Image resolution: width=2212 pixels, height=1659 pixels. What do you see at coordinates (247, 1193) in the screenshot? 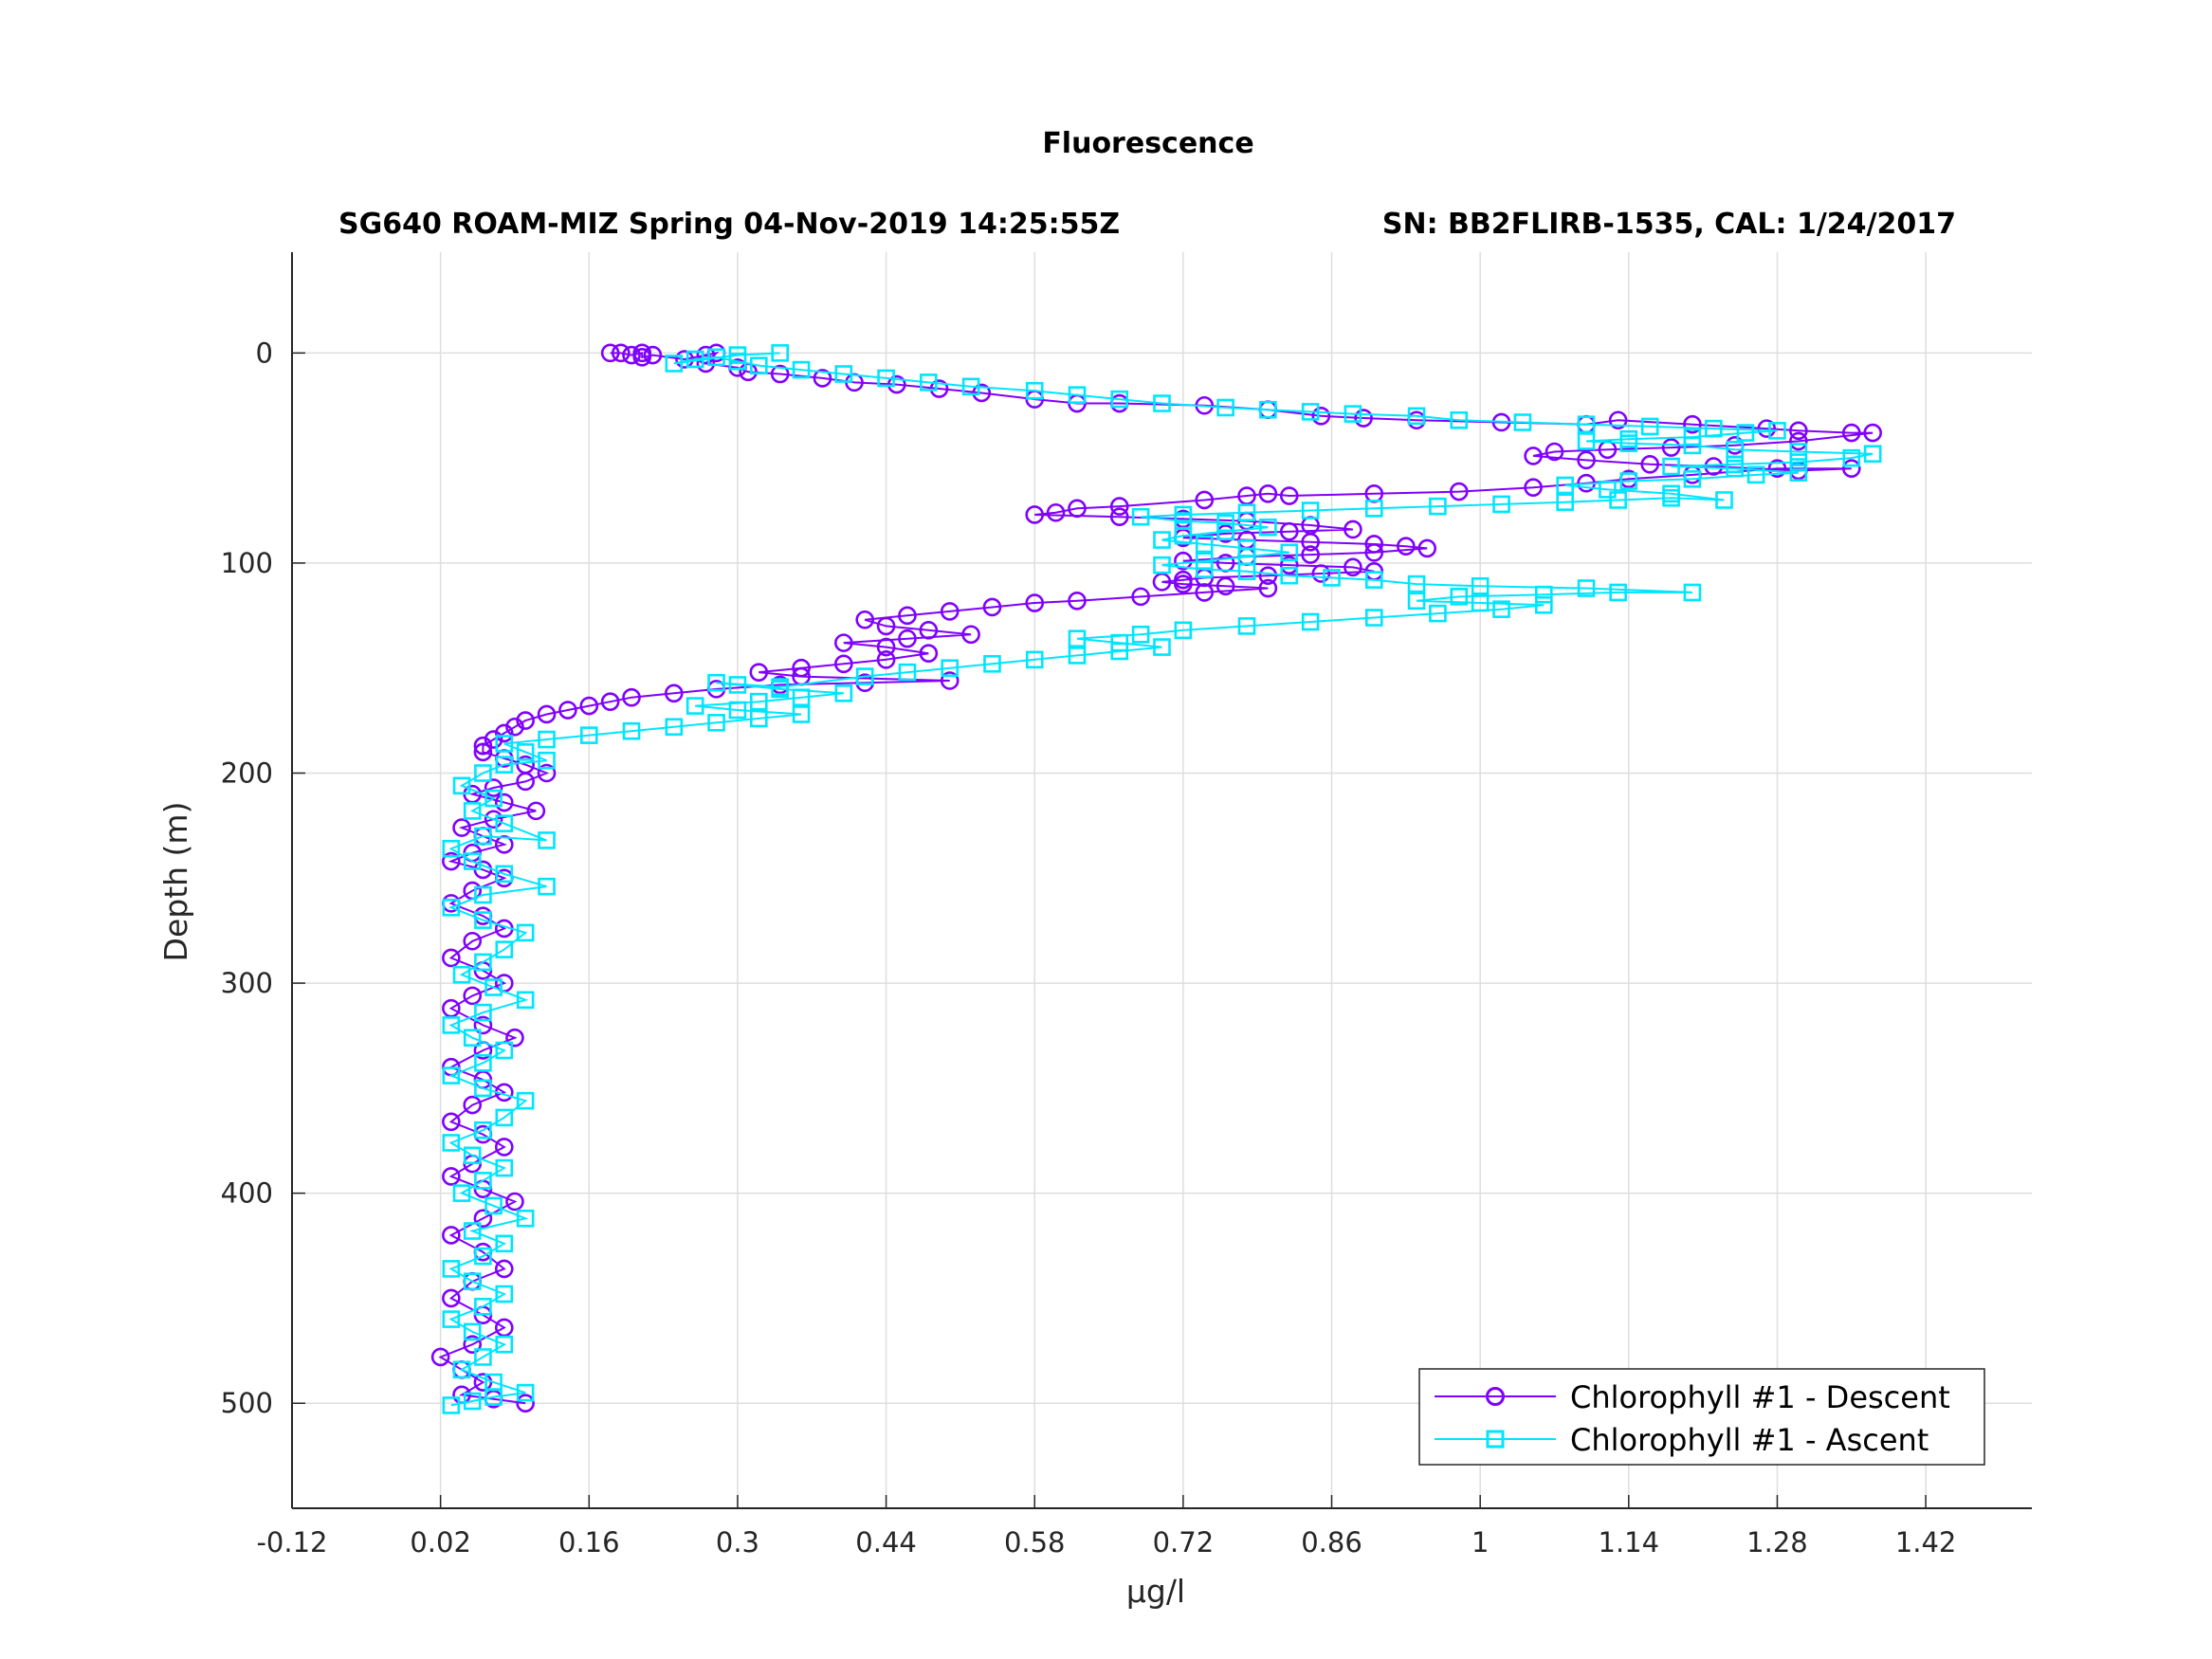
I see `y-tick-label: 400` at bounding box center [247, 1193].